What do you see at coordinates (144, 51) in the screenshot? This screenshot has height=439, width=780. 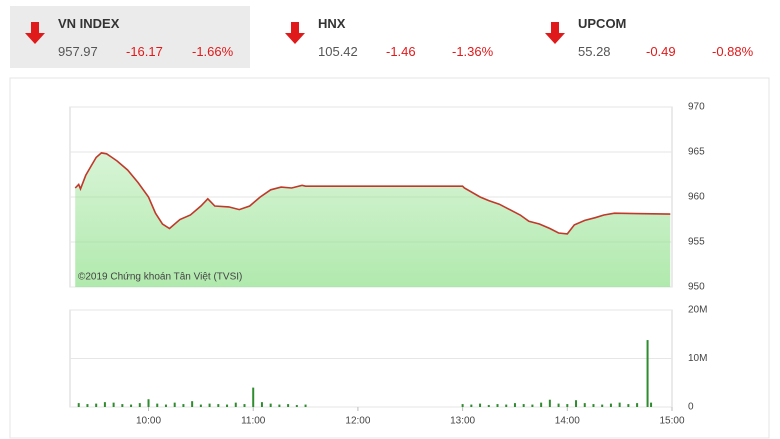 I see `index-change: -16.17` at bounding box center [144, 51].